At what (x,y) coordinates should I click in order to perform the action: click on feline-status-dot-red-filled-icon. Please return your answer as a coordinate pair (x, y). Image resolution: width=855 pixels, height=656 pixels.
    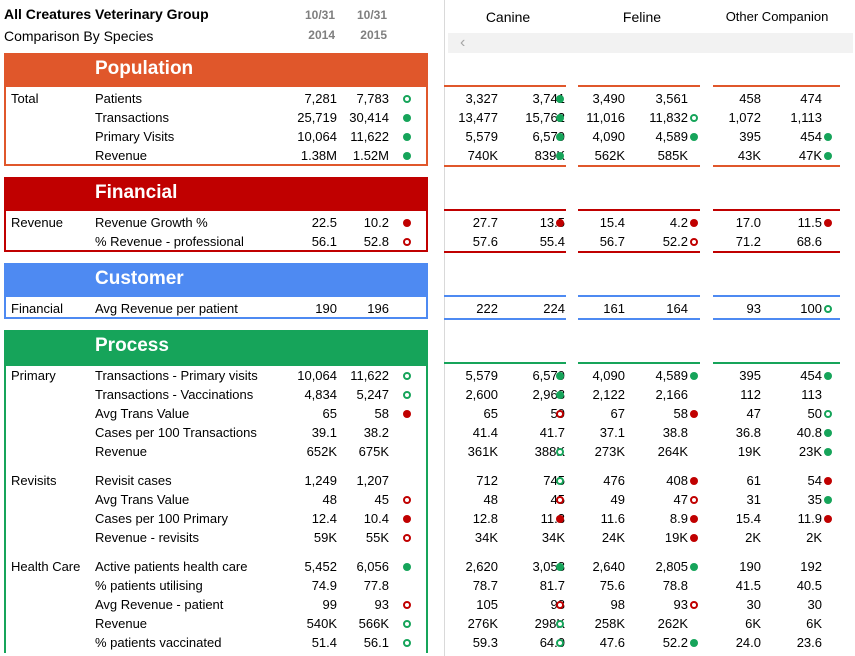
    Looking at the image, I should click on (694, 223).